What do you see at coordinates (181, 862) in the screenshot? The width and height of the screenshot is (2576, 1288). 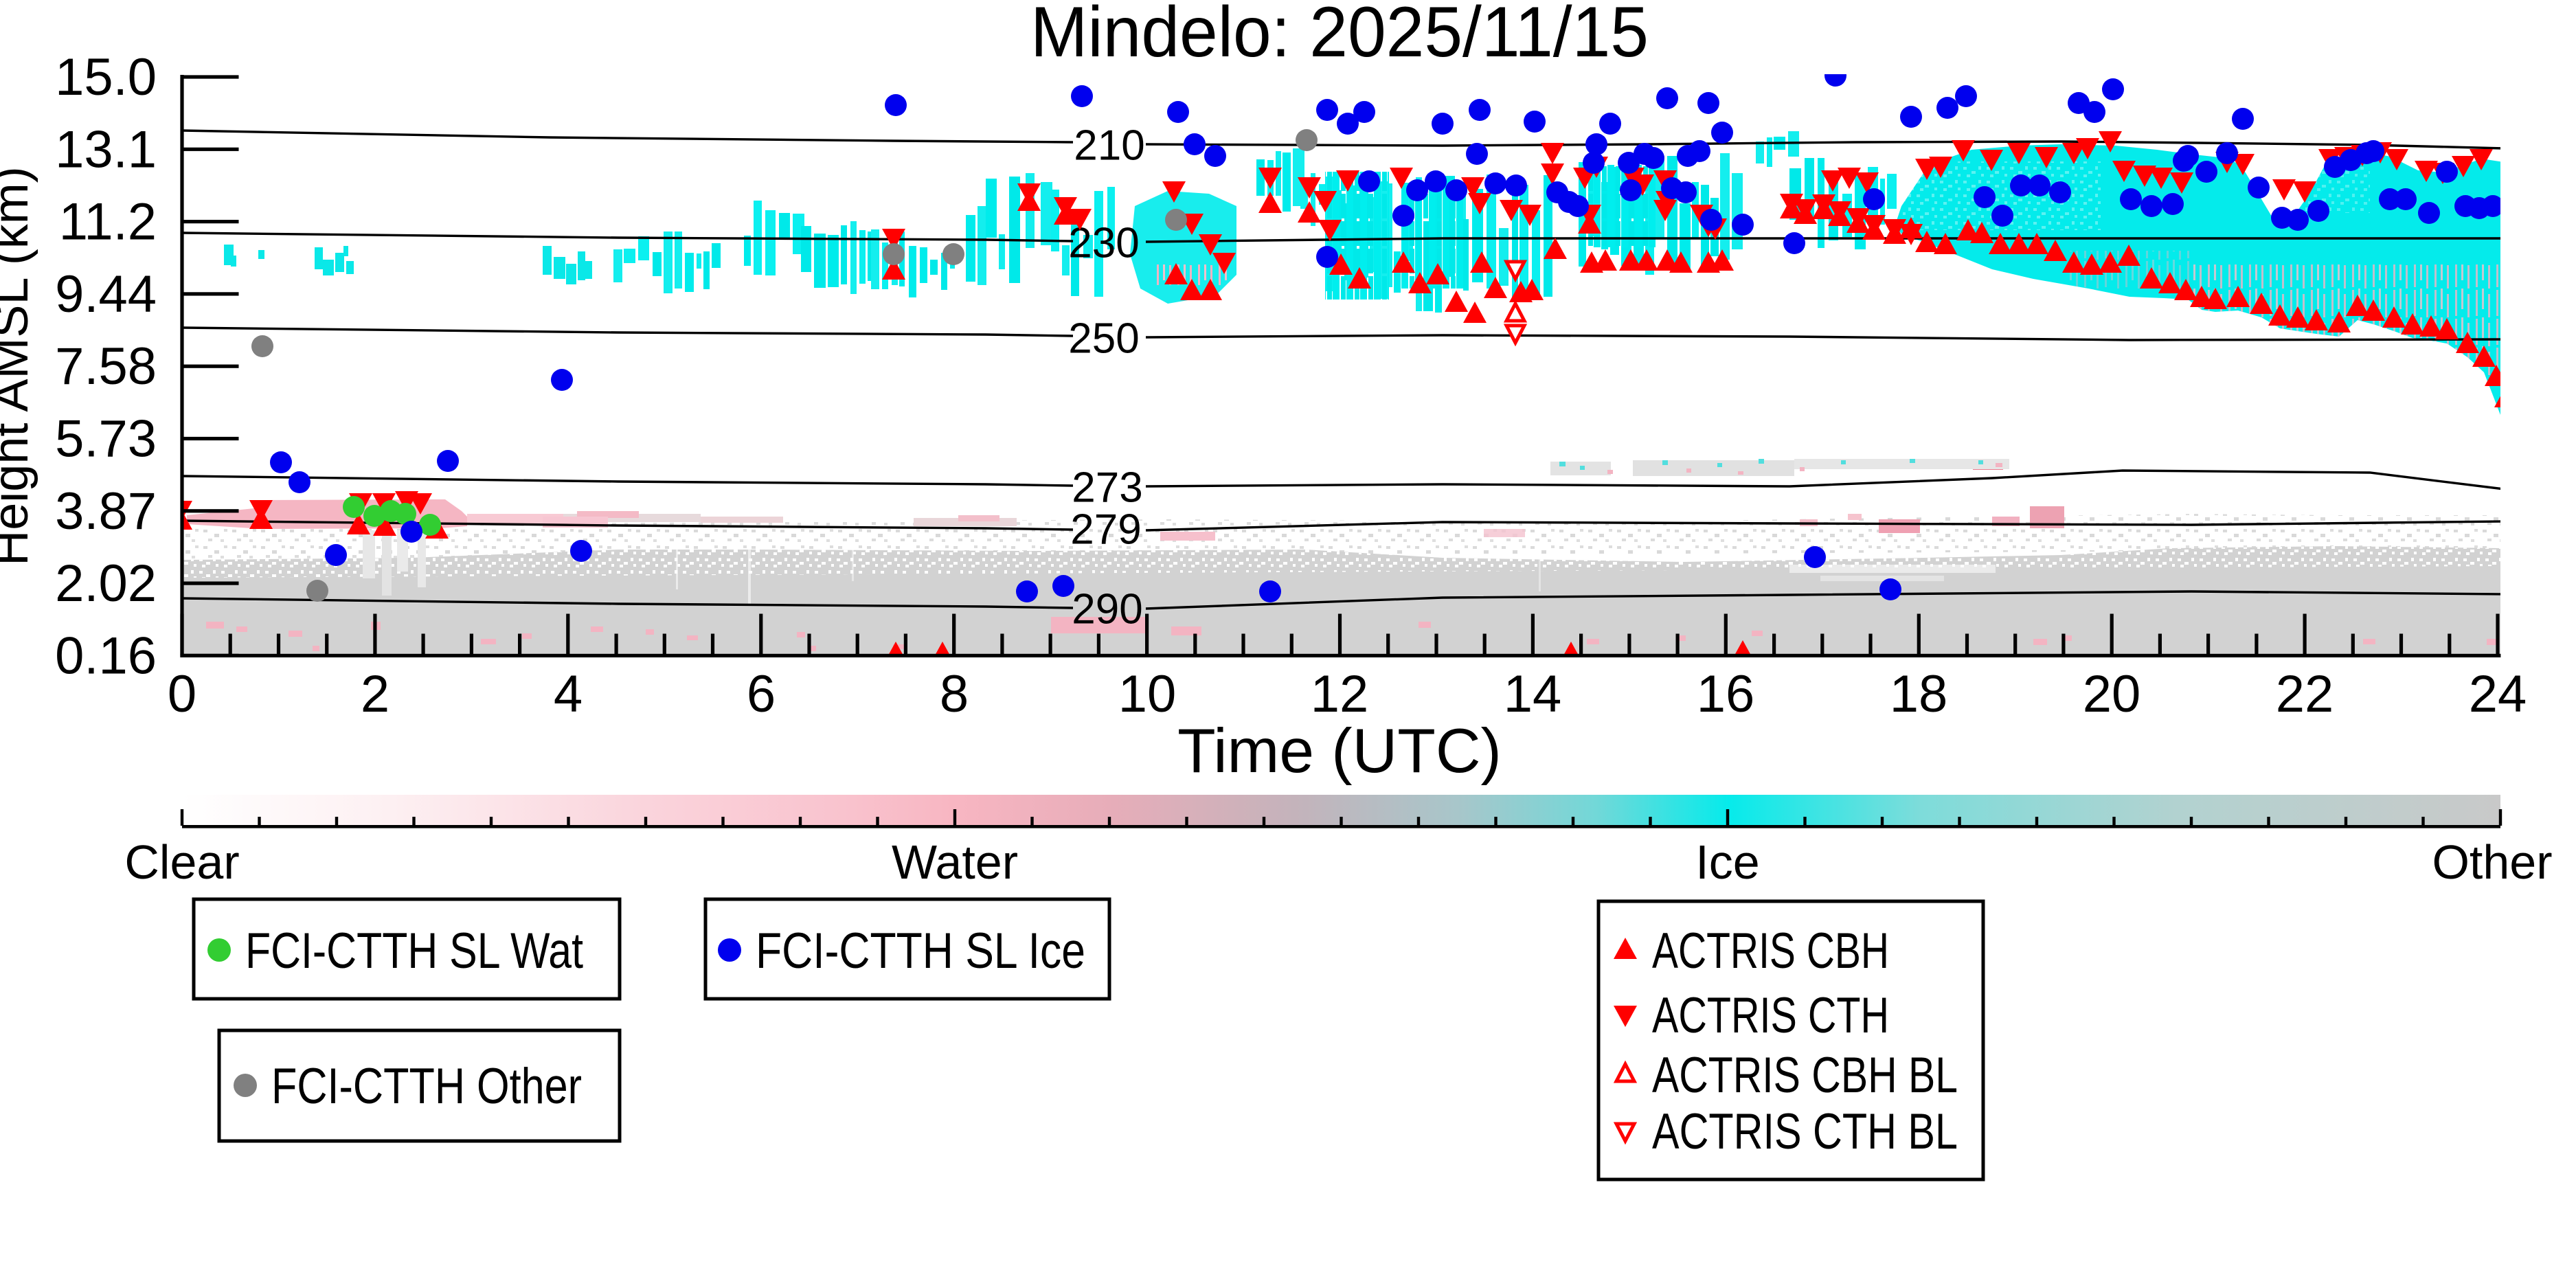 I see `svg-text: Clear` at bounding box center [181, 862].